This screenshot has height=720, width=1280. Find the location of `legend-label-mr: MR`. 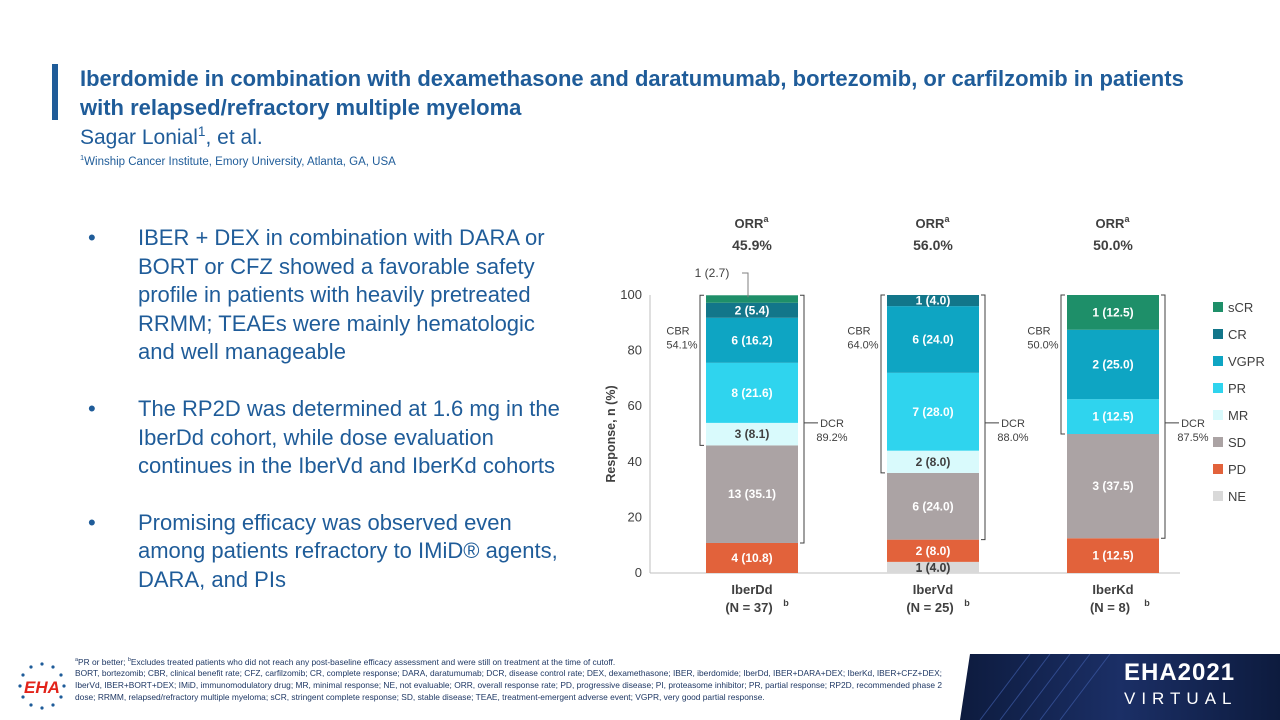

legend-label-mr: MR is located at coordinates (1238, 415).